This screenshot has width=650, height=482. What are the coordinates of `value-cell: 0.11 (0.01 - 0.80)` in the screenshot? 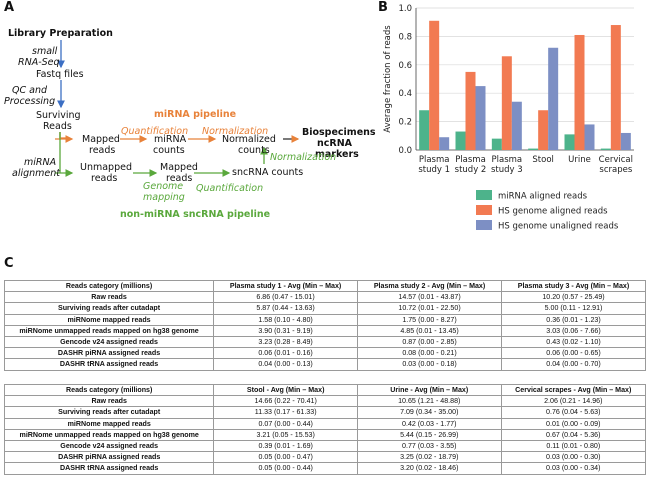 It's located at (573, 446).